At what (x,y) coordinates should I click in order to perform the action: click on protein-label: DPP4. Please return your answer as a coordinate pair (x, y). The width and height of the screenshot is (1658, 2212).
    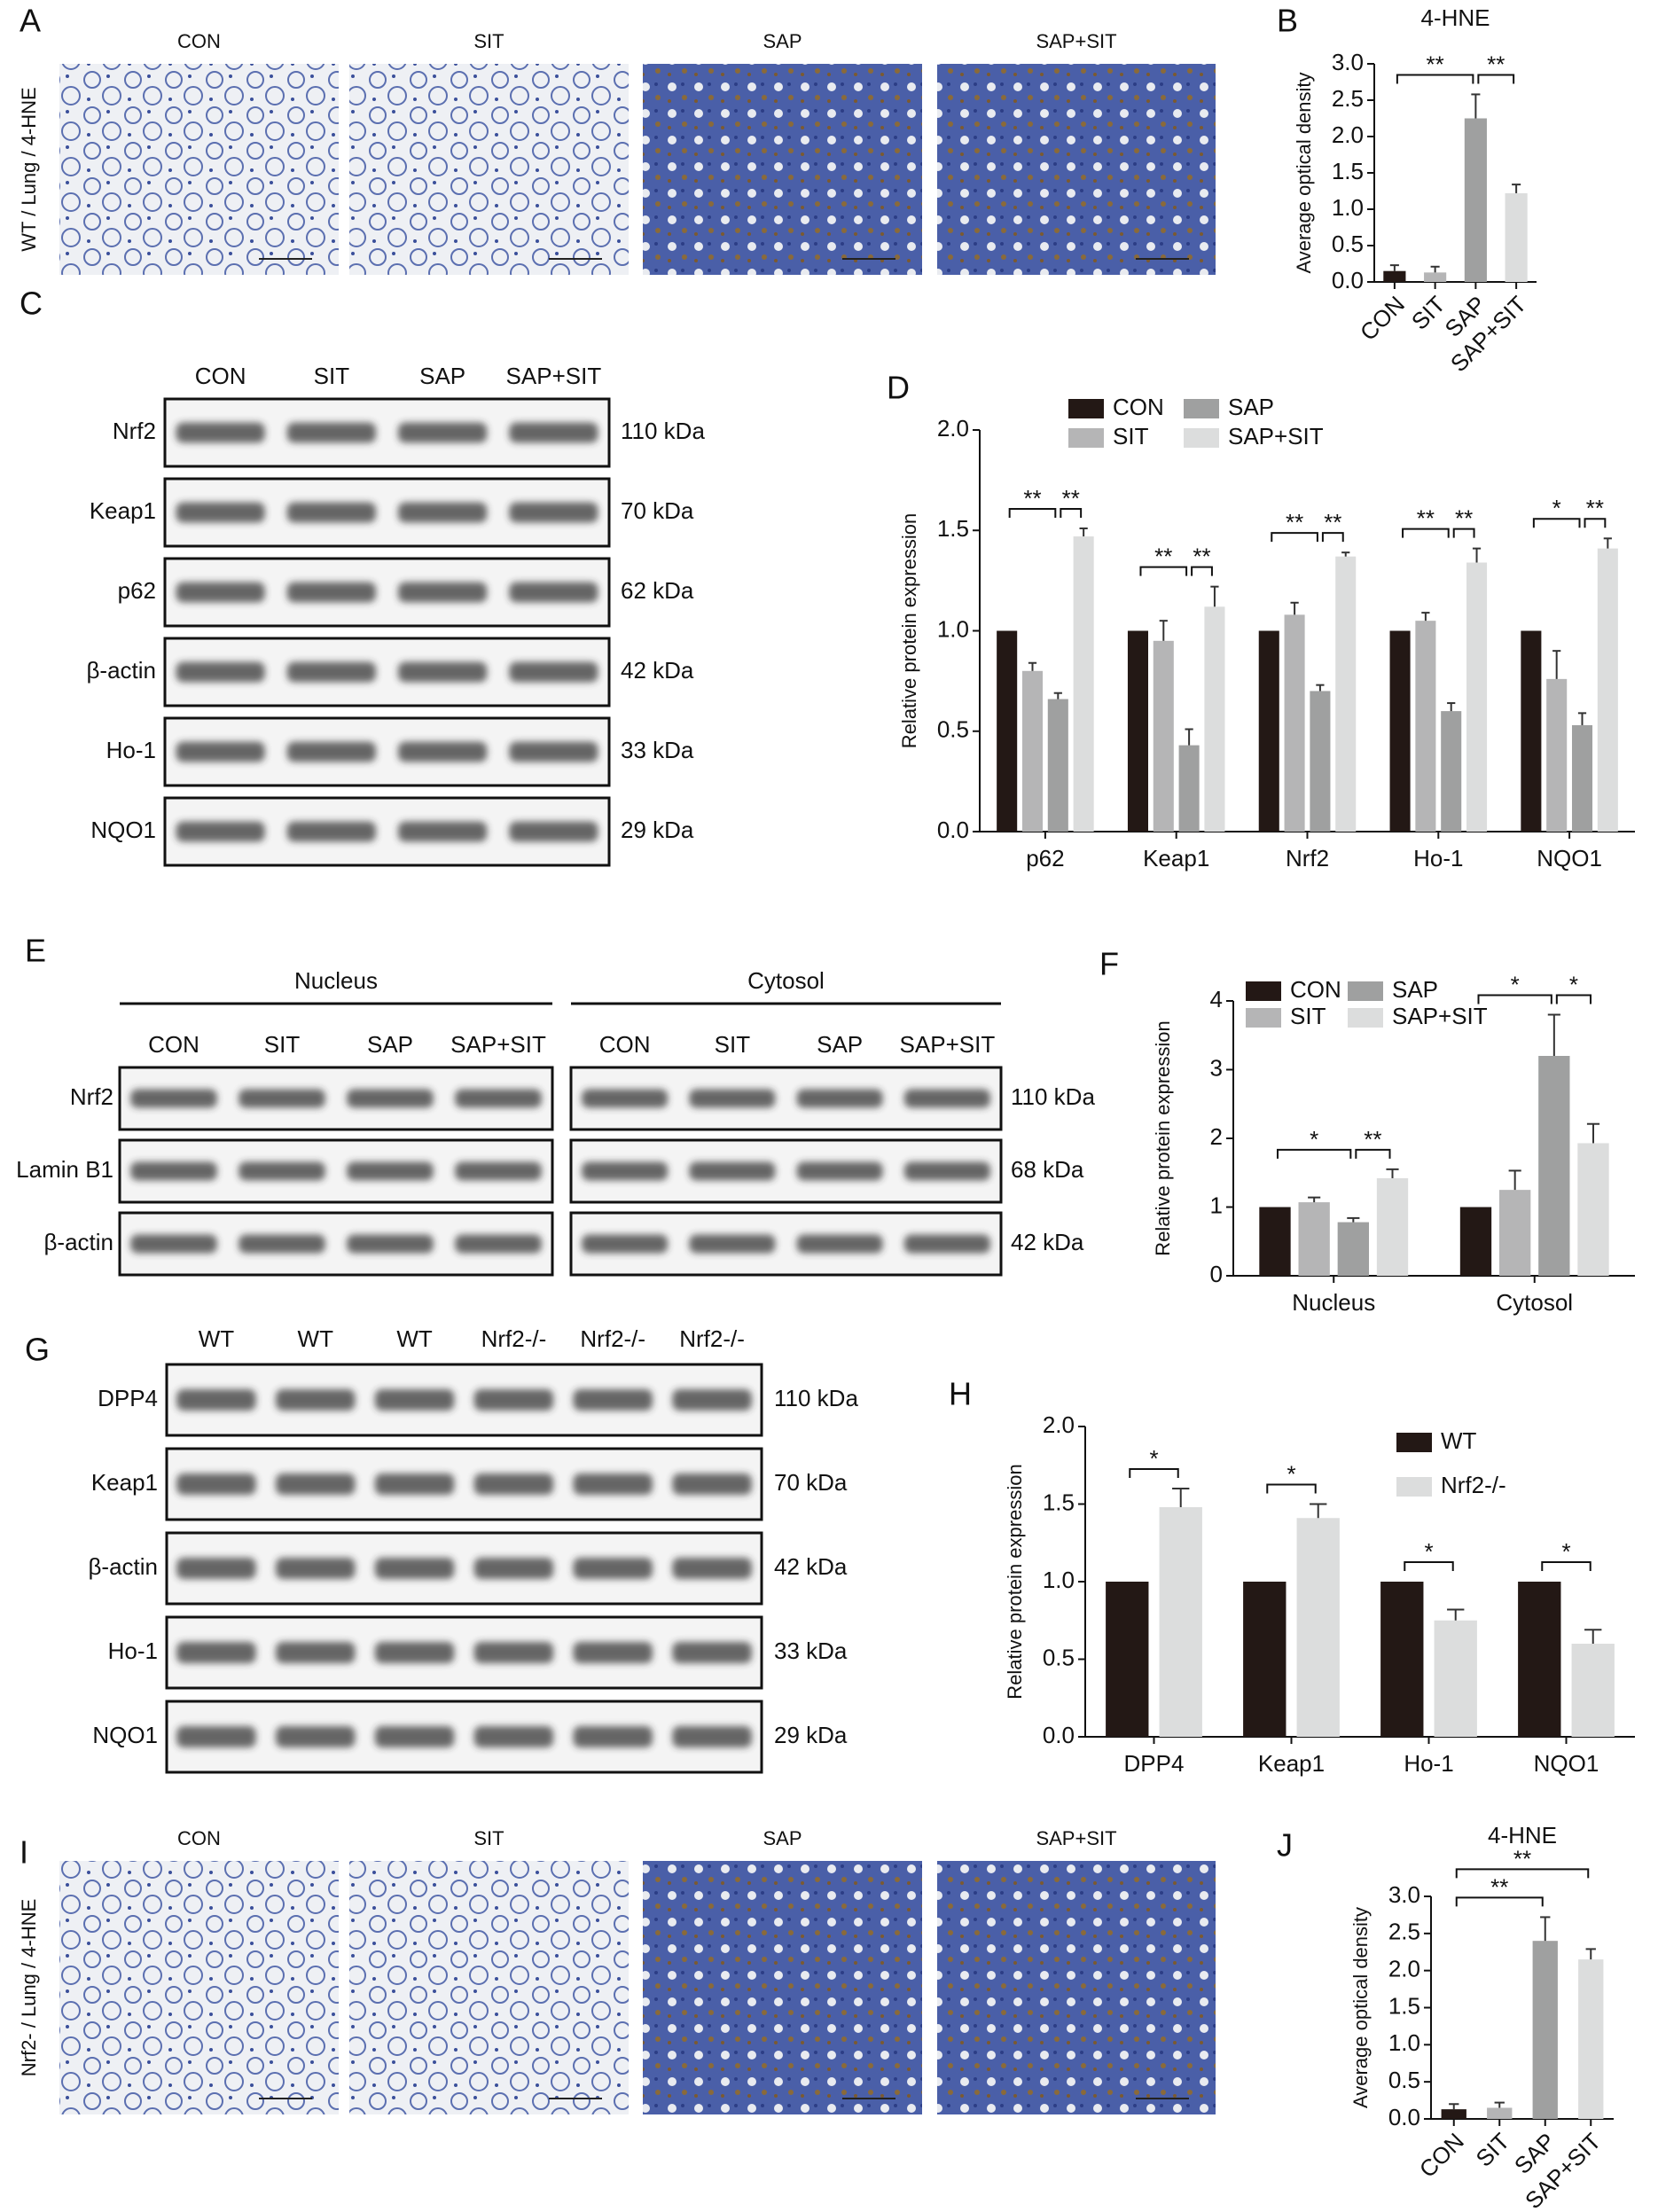
    Looking at the image, I should click on (128, 1398).